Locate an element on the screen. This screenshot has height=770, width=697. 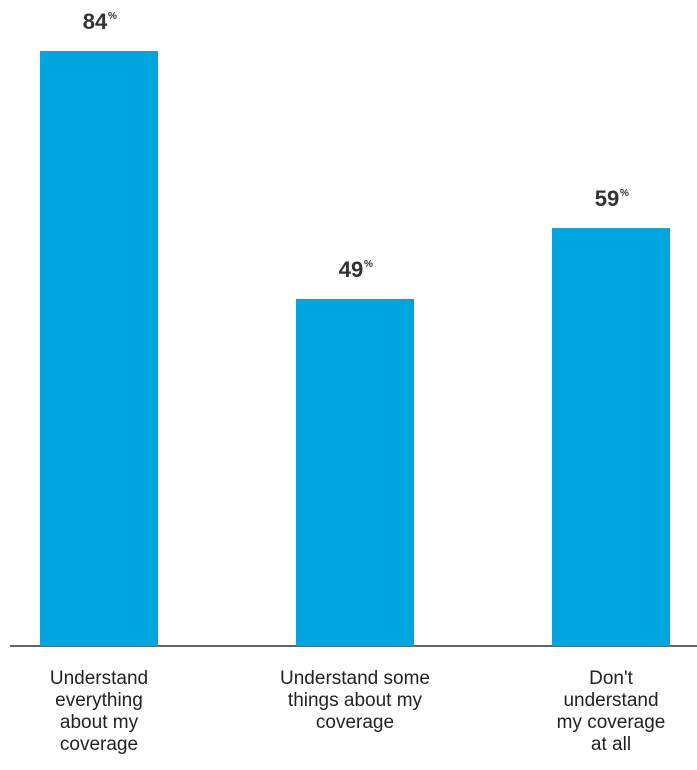
value-suffix-2: % is located at coordinates (368, 264).